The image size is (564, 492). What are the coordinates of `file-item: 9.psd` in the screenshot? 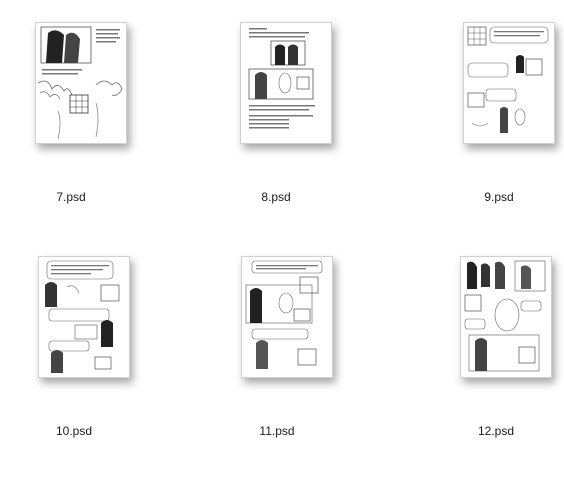 It's located at (494, 127).